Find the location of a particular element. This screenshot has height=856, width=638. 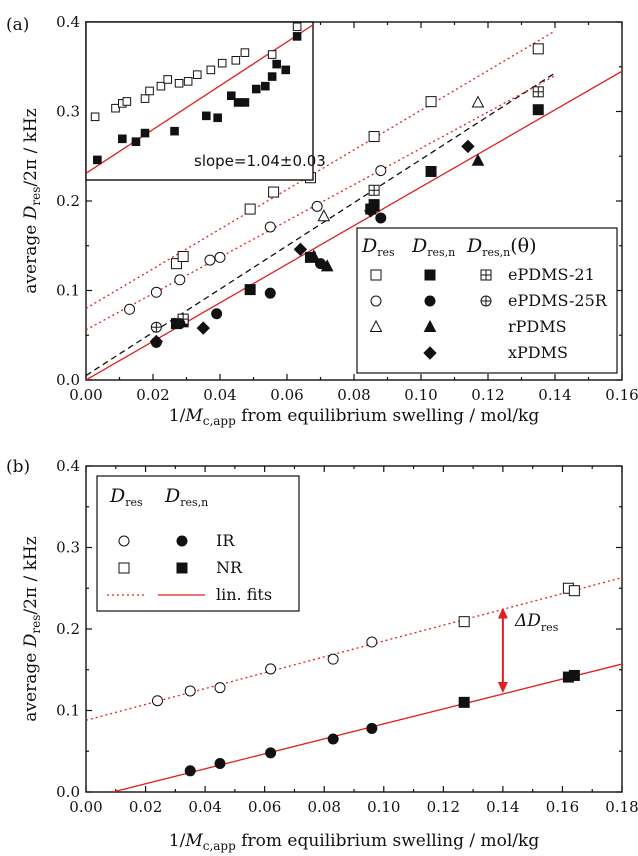

delta-arrow-head-bottom is located at coordinates (502, 687).